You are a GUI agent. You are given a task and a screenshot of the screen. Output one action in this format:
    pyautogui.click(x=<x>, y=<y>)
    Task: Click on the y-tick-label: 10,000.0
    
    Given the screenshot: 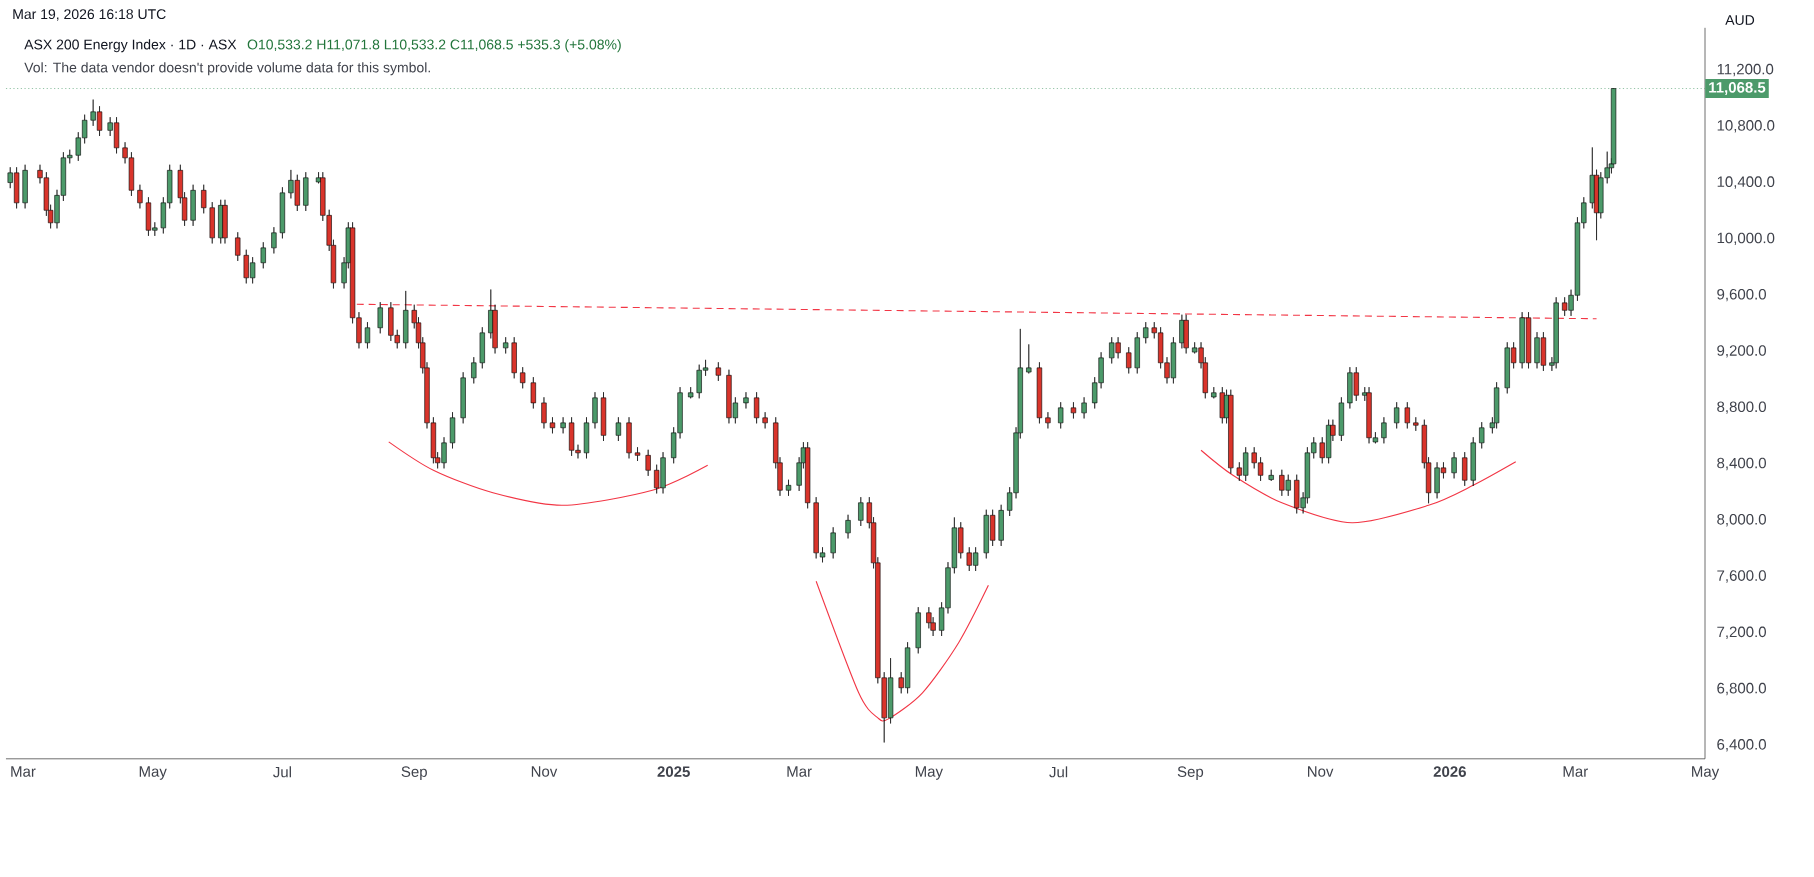 What is the action you would take?
    pyautogui.click(x=1746, y=239)
    